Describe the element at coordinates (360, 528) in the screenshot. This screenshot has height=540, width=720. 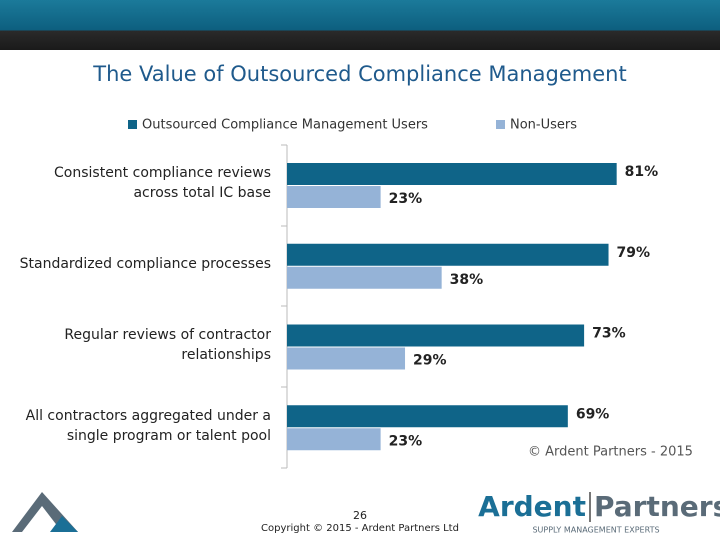
I see `copyright: Copyright © 2015 - Ardent Partners Ltd` at that location.